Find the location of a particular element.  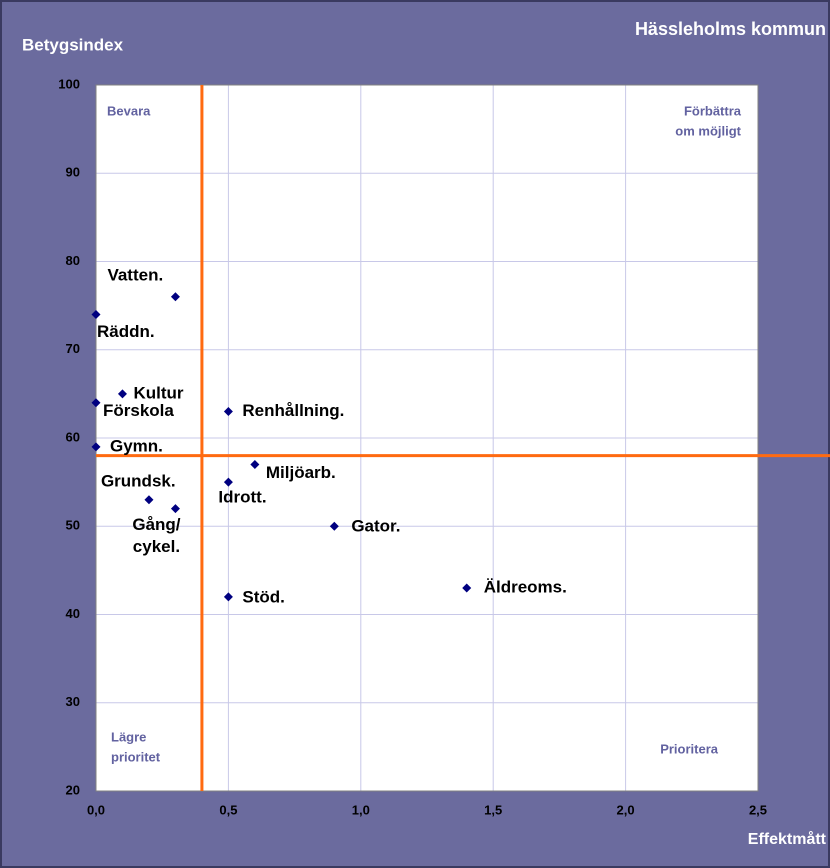

x-tick-label: 2,5 is located at coordinates (758, 809).